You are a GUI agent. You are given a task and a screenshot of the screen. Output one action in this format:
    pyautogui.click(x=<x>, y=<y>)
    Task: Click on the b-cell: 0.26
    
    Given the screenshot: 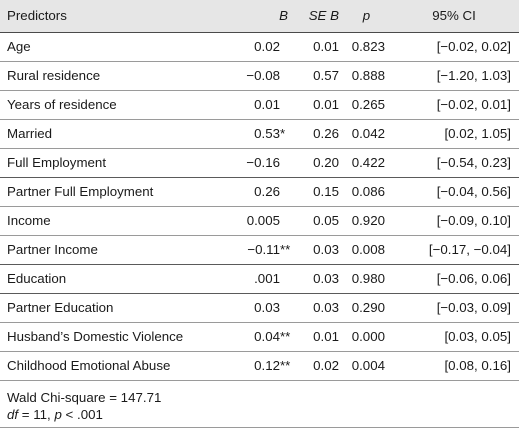 What is the action you would take?
    pyautogui.click(x=261, y=192)
    